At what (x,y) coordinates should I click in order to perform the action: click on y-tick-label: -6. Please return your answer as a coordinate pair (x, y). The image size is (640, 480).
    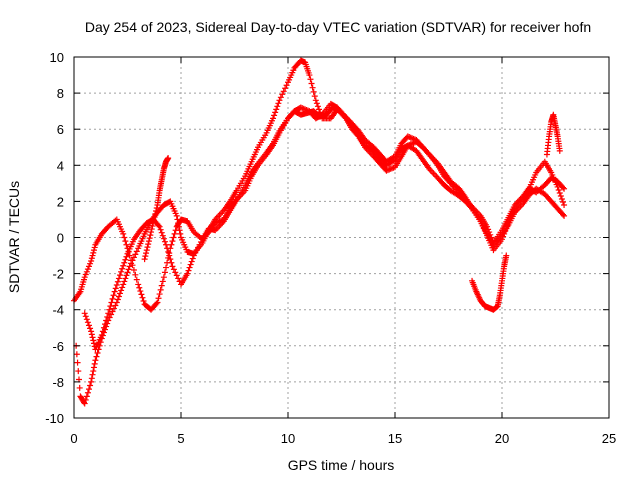
    Looking at the image, I should click on (58, 346).